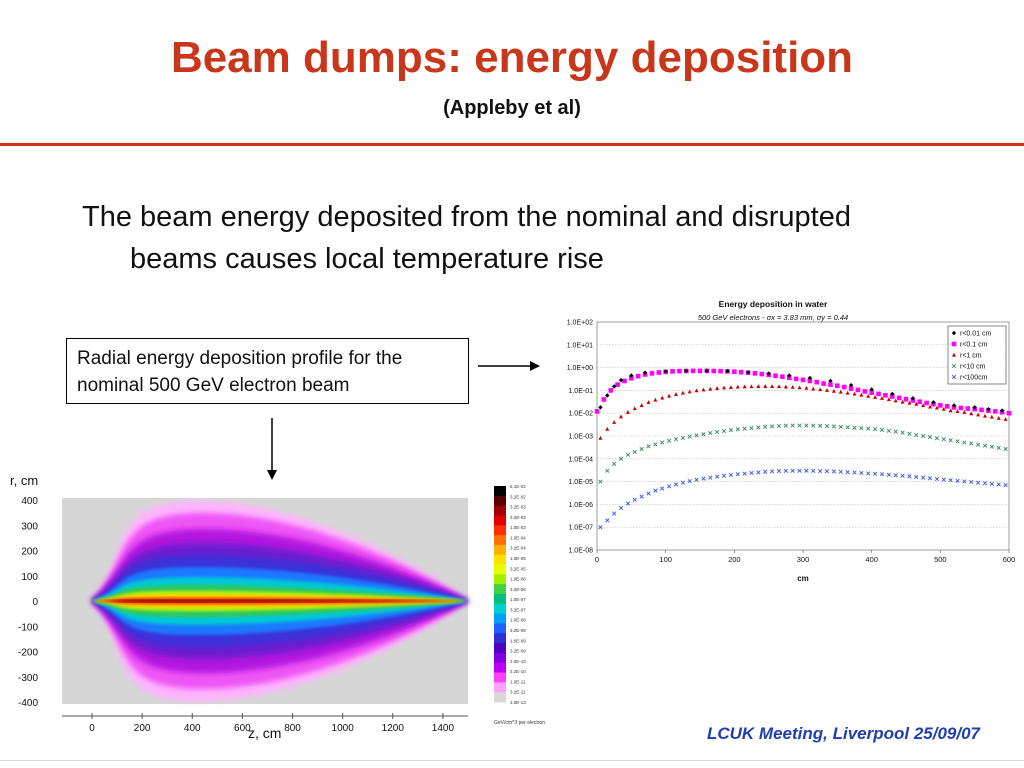 This screenshot has height=768, width=1024. What do you see at coordinates (734, 559) in the screenshot?
I see `chart-x-tick: 200` at bounding box center [734, 559].